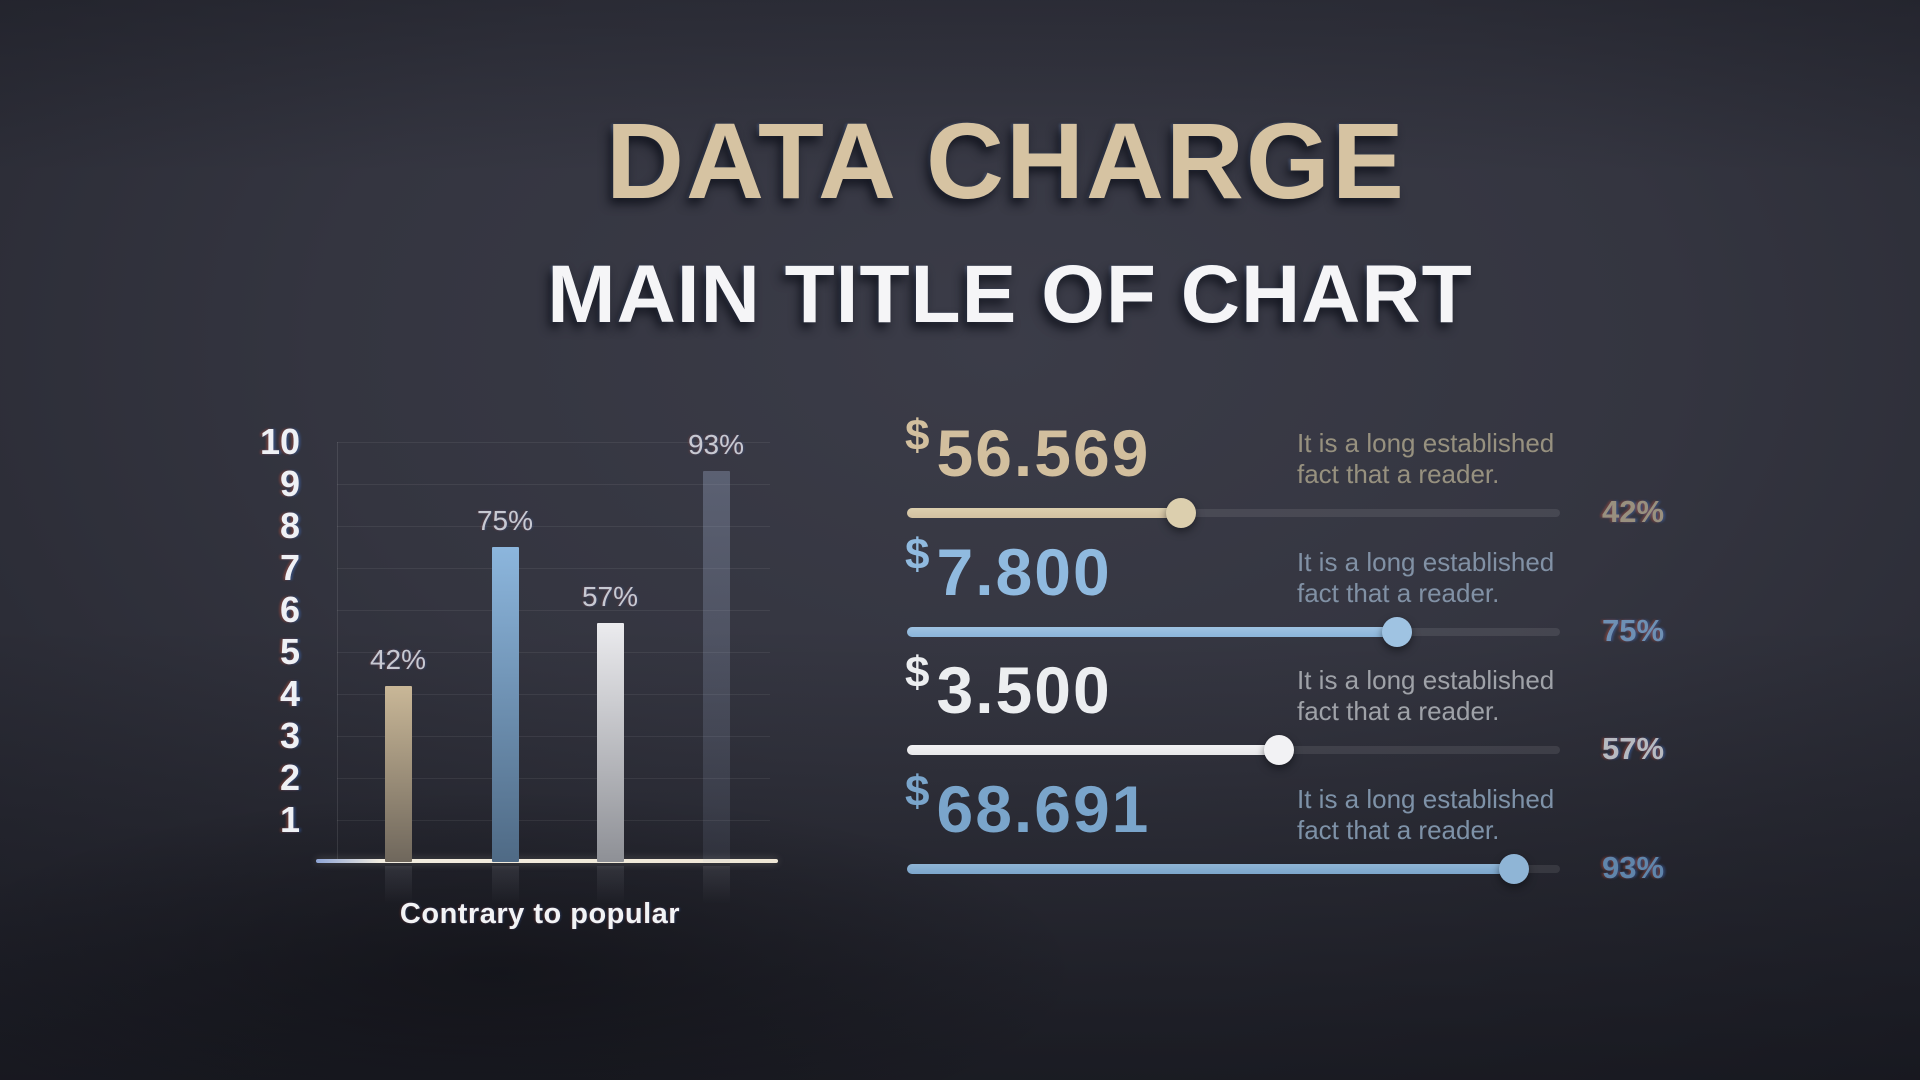 The width and height of the screenshot is (1920, 1080). I want to click on stat-amount: 7.800, so click(1024, 571).